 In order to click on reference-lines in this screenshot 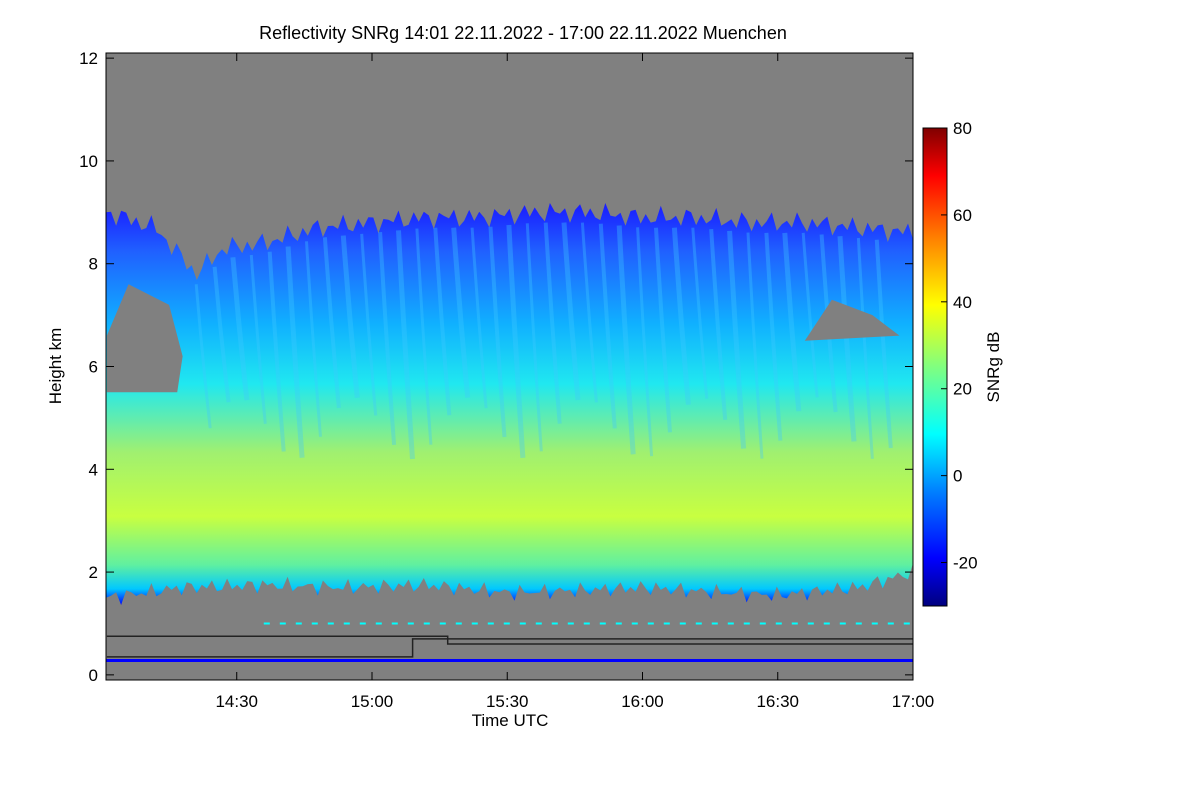, I will do `click(509, 642)`.